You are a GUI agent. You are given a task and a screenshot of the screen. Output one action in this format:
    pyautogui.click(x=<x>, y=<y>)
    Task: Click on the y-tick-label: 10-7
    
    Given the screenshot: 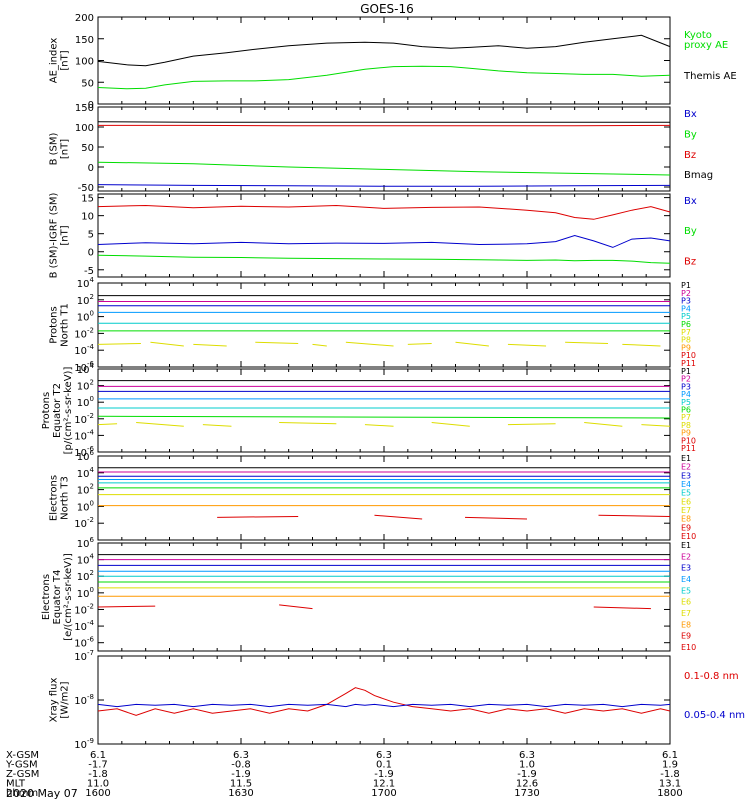 What is the action you would take?
    pyautogui.click(x=84, y=656)
    